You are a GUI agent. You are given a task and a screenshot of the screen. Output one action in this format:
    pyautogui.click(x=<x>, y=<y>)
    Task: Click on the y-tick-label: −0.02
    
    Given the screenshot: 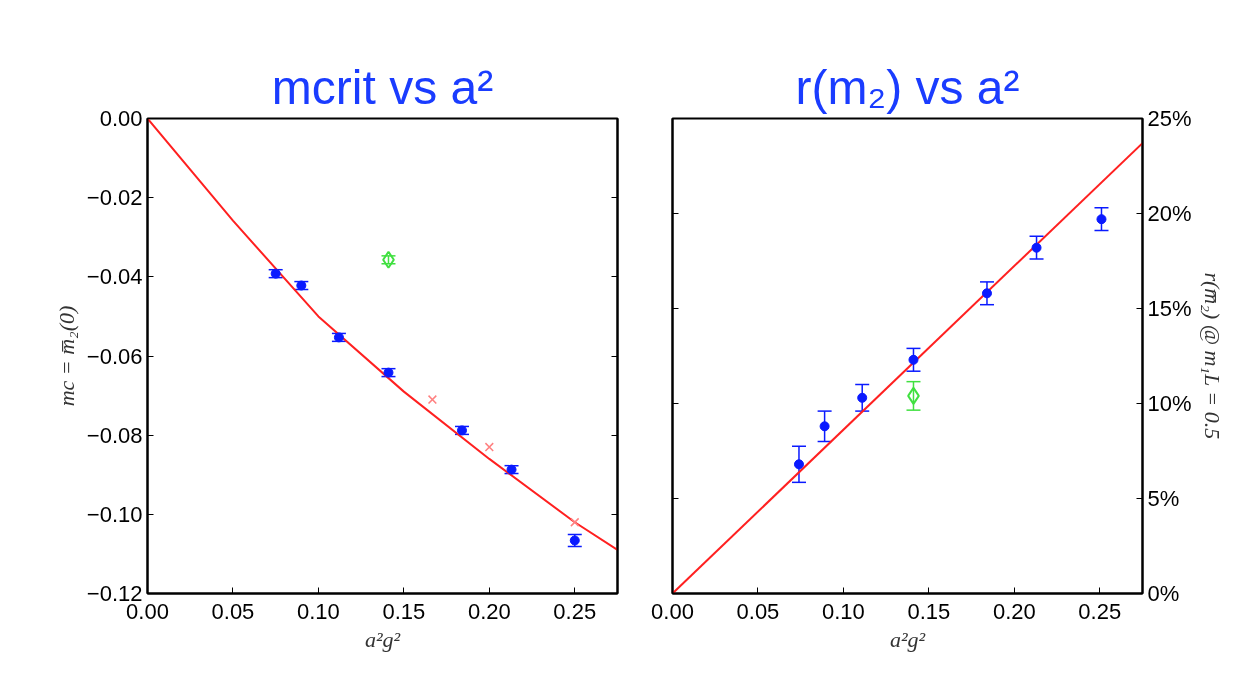 What is the action you would take?
    pyautogui.click(x=114, y=198)
    